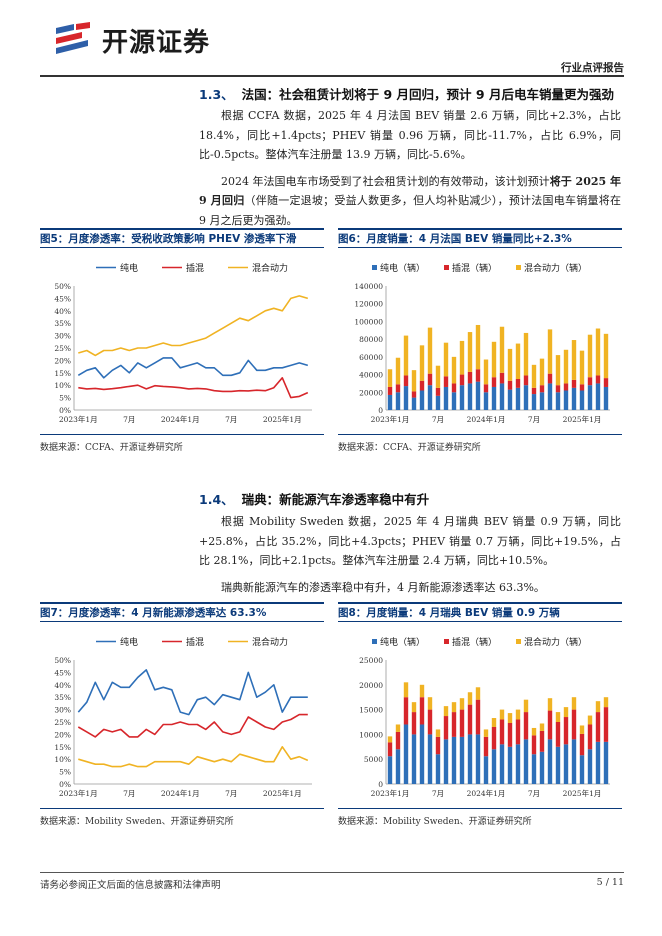  Describe the element at coordinates (62, 660) in the screenshot. I see `y-tick-label: 50%` at that location.